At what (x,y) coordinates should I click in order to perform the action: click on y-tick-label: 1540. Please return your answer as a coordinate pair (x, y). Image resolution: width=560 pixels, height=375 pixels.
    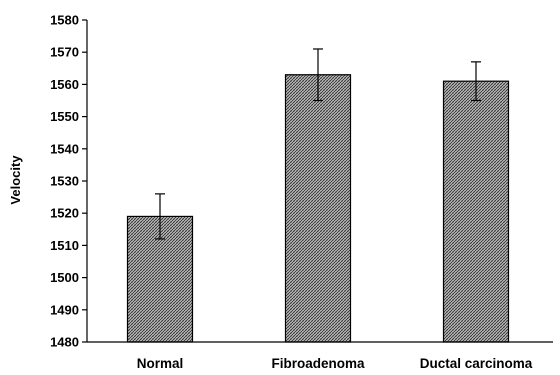
    Looking at the image, I should click on (64, 148).